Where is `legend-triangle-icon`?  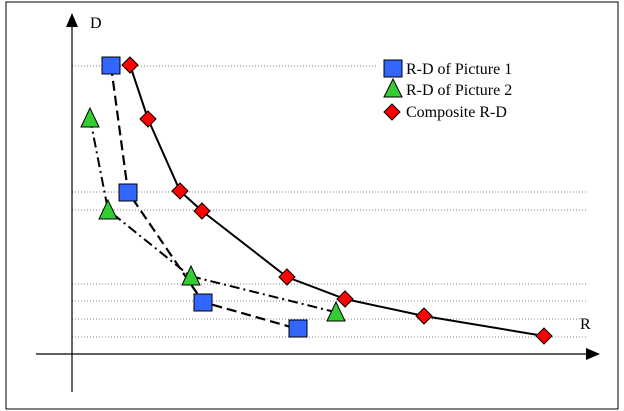 legend-triangle-icon is located at coordinates (393, 87).